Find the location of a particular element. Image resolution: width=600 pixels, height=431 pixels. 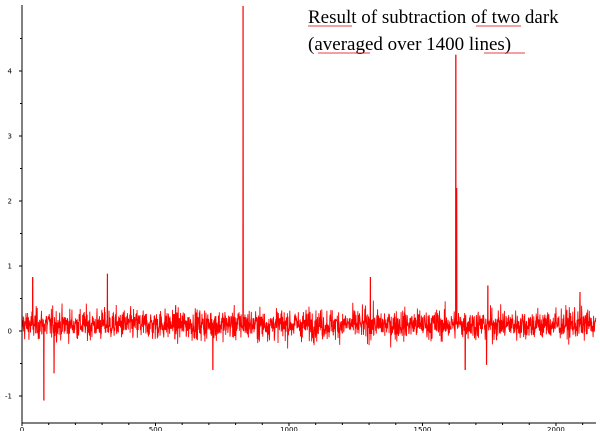

x-tick-label: 500 is located at coordinates (155, 428).